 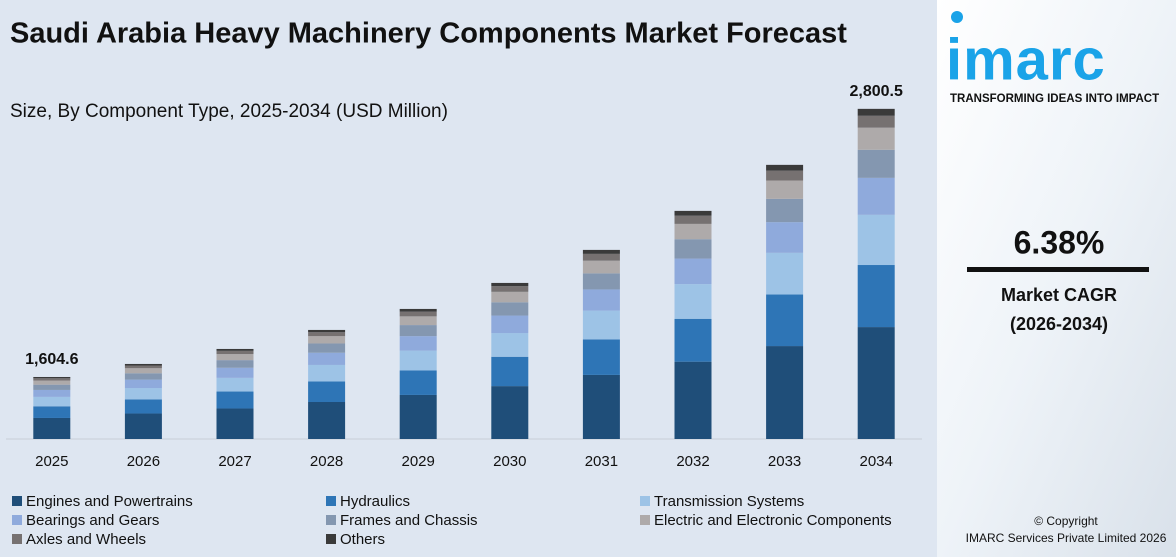 What do you see at coordinates (1058, 269) in the screenshot?
I see `cagr-divider` at bounding box center [1058, 269].